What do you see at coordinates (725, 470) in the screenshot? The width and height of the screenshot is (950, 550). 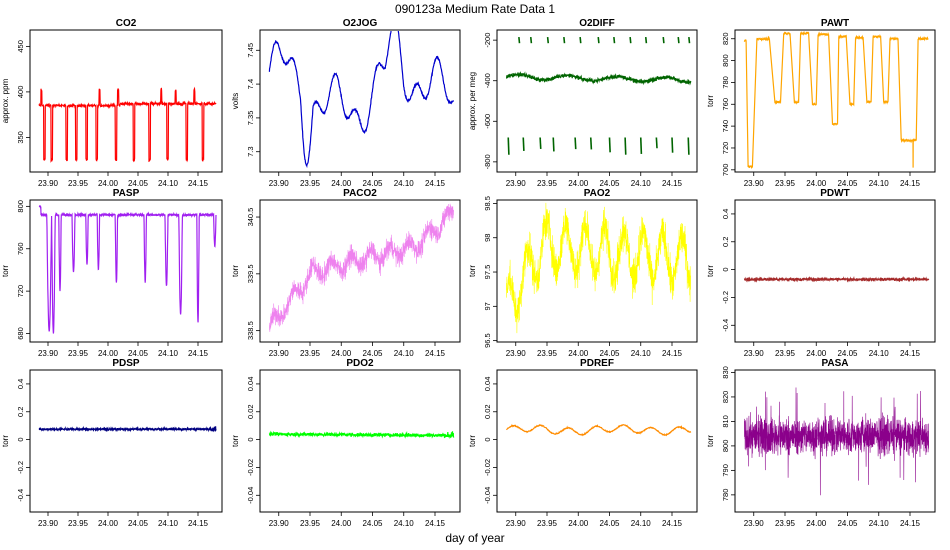 I see `y-tick-label: 790` at bounding box center [725, 470].